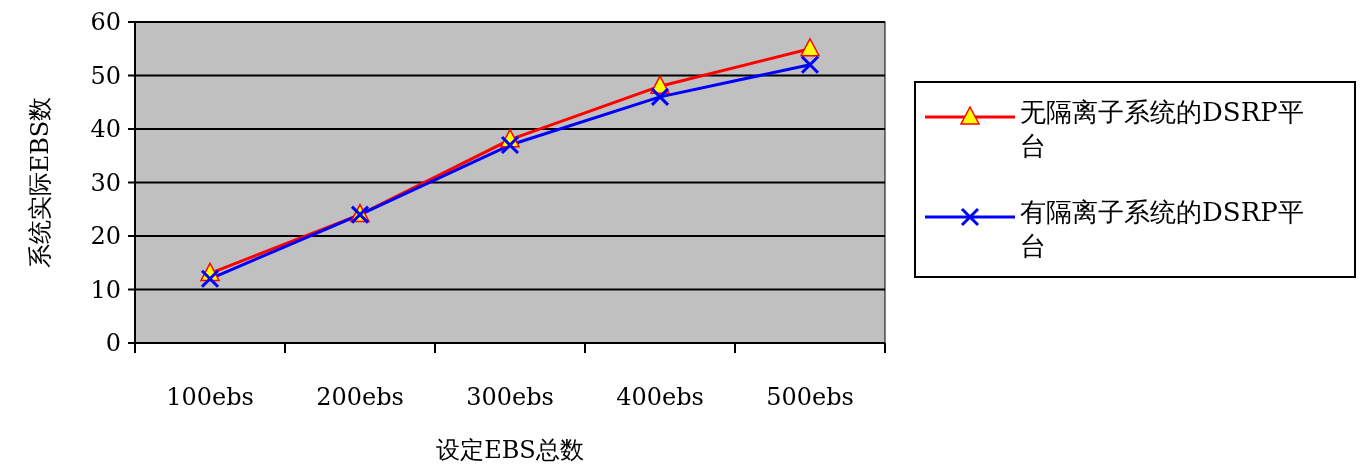  Describe the element at coordinates (105, 236) in the screenshot. I see `y-tick-label: 20` at that location.